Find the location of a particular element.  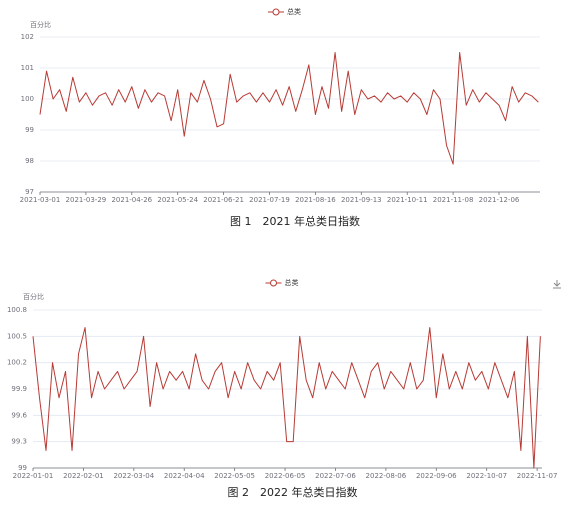

x-tick-label: 2022-01-01 is located at coordinates (33, 476).